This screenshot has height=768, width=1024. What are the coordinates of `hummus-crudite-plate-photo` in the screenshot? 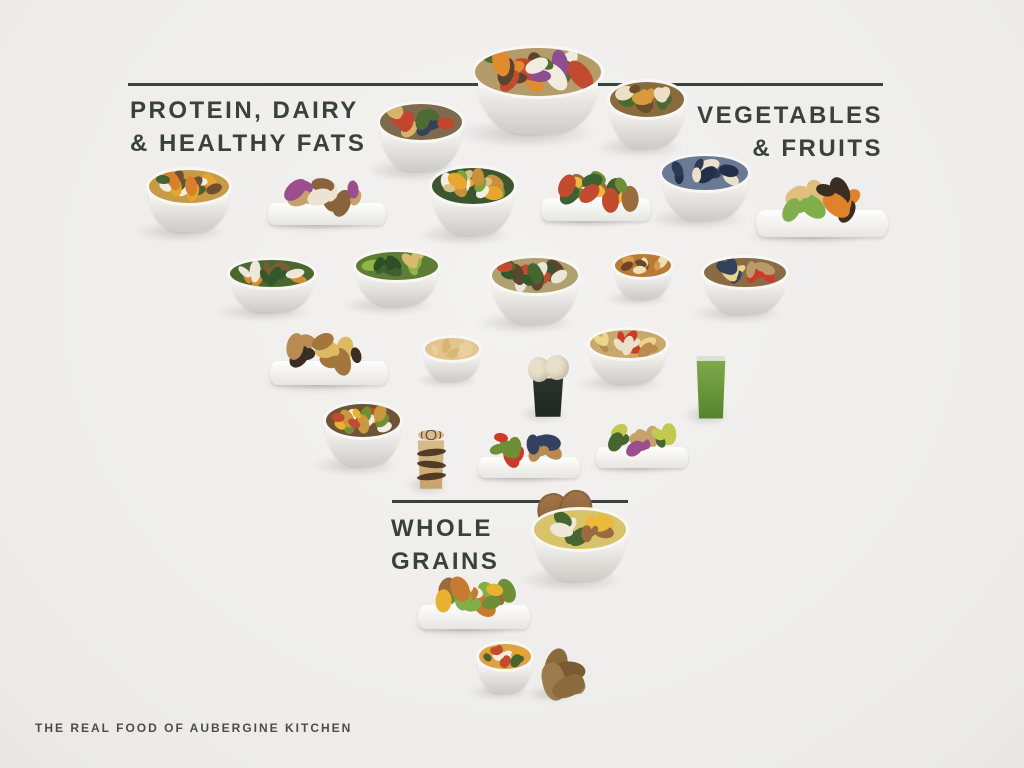 It's located at (815, 209).